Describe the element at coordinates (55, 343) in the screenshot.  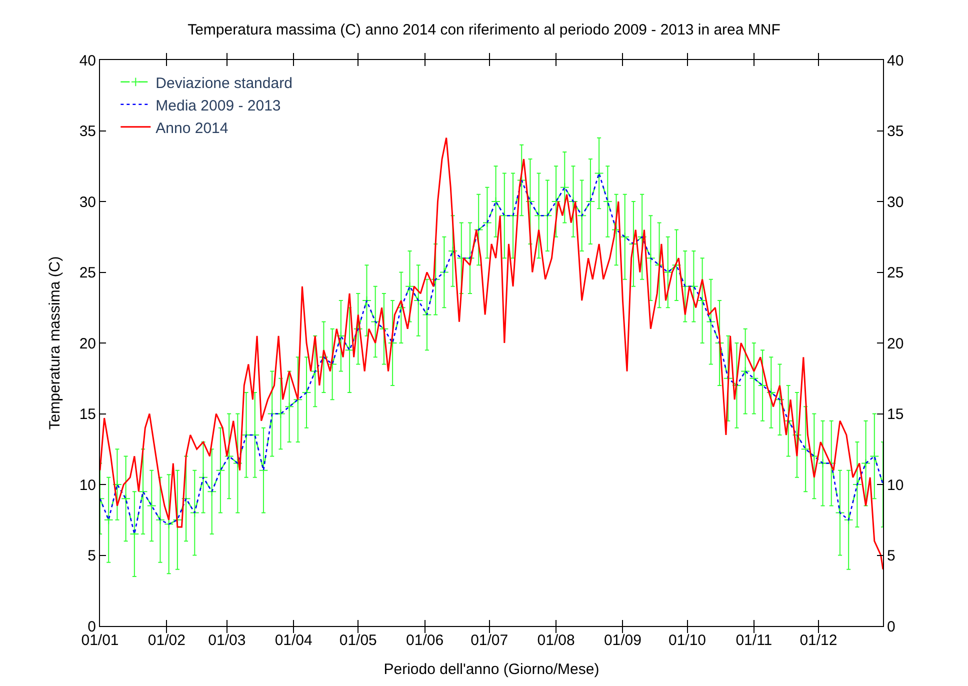
I see `y-axis-title: Temperatura massima (C)` at that location.